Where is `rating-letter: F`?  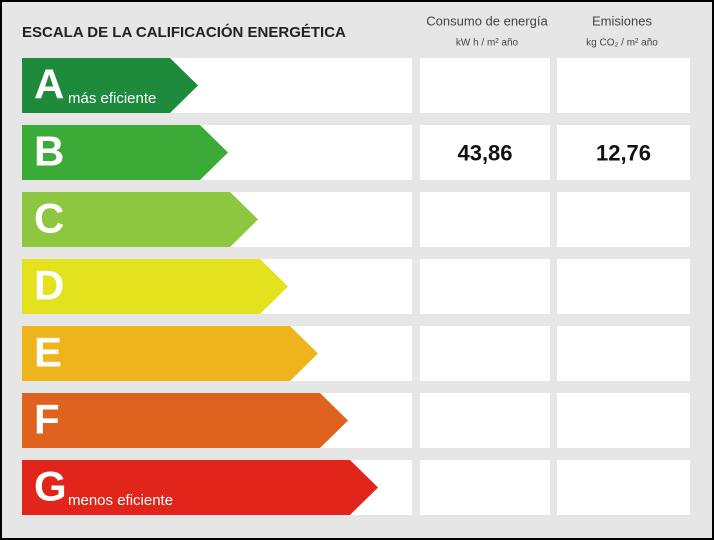
rating-letter: F is located at coordinates (47, 419).